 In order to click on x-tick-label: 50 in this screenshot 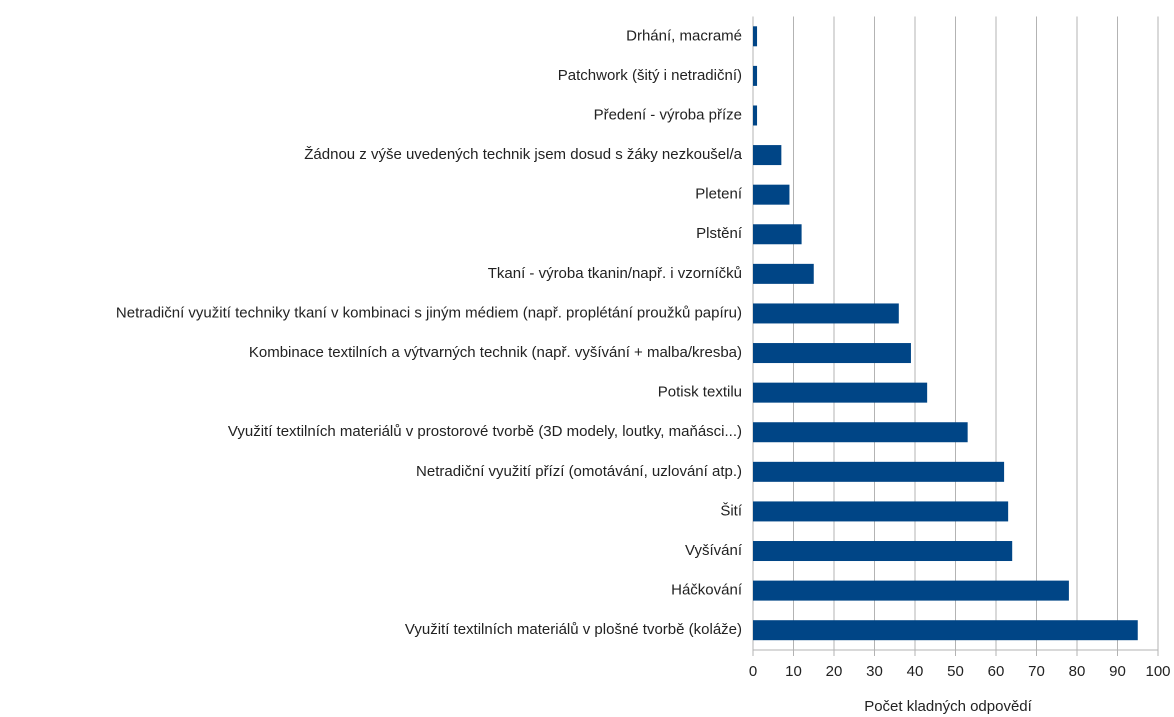, I will do `click(955, 671)`.